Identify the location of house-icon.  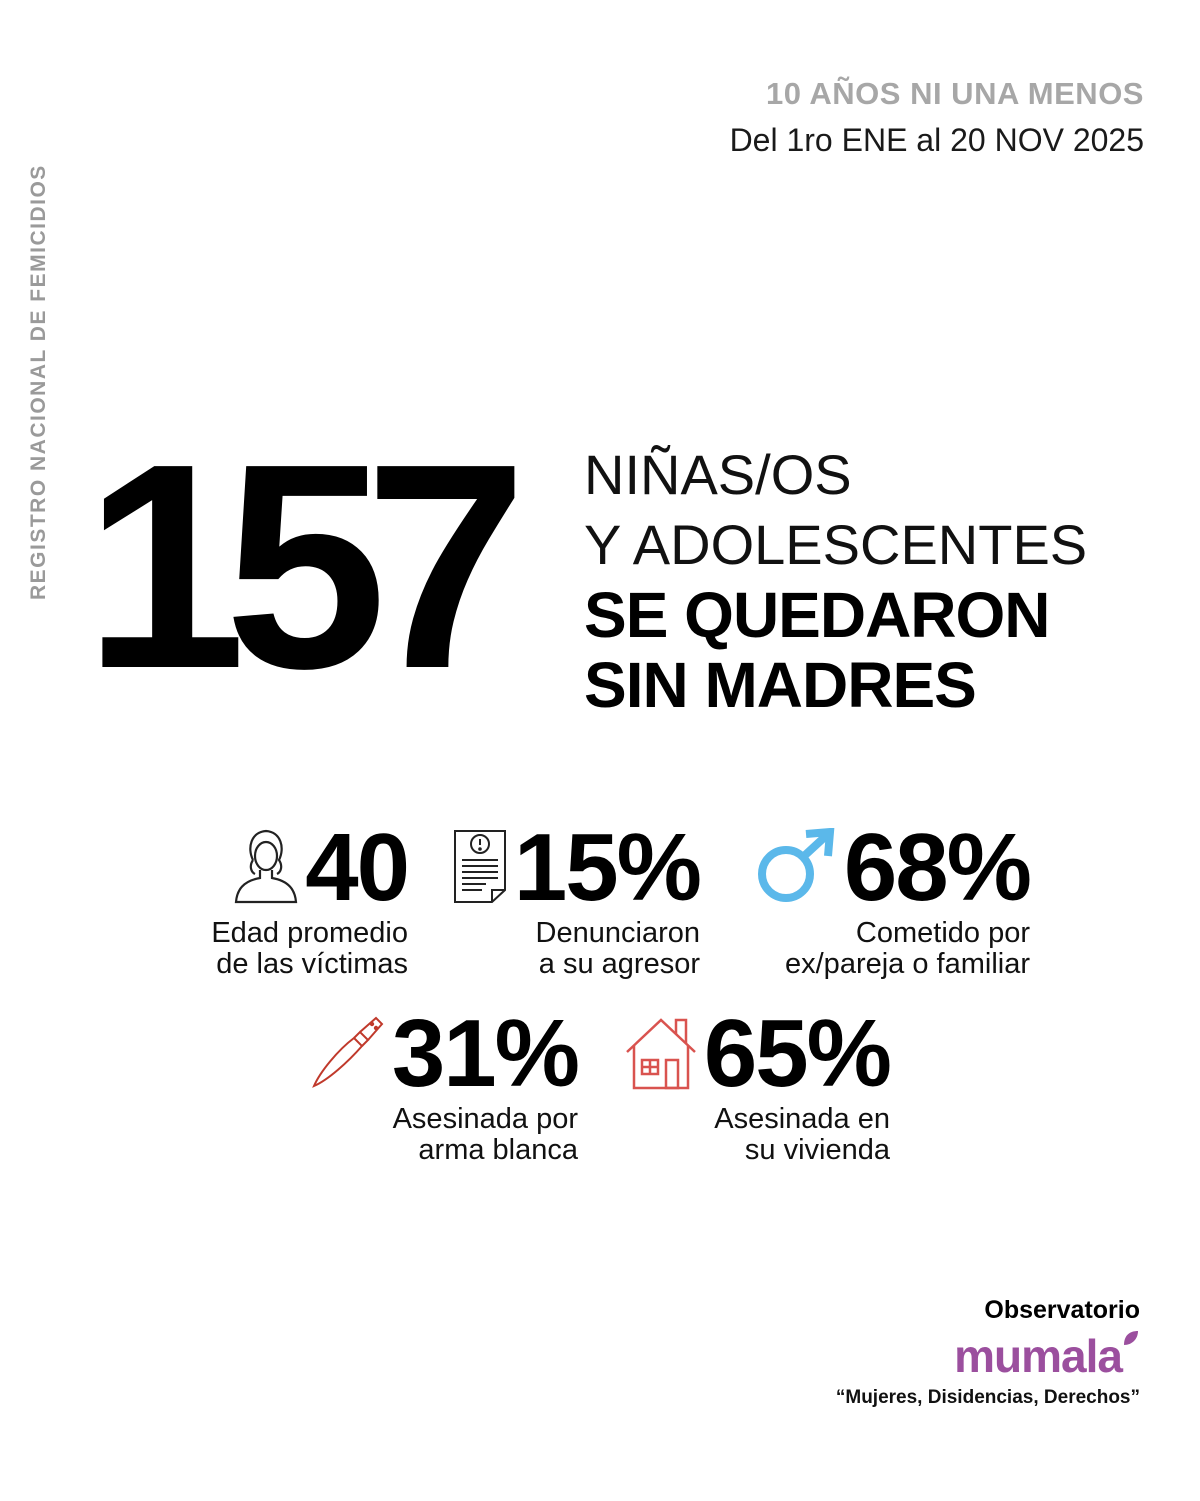
(661, 1054).